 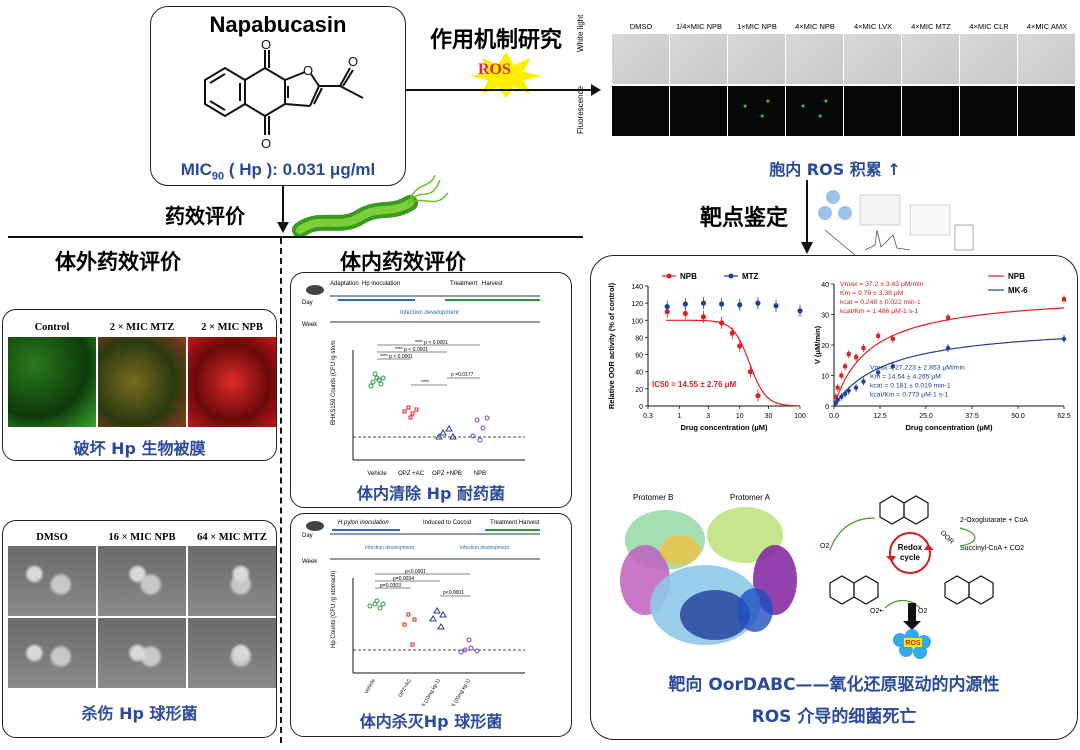 What do you see at coordinates (653, 497) in the screenshot?
I see `protomer-b-label: Protomer B` at bounding box center [653, 497].